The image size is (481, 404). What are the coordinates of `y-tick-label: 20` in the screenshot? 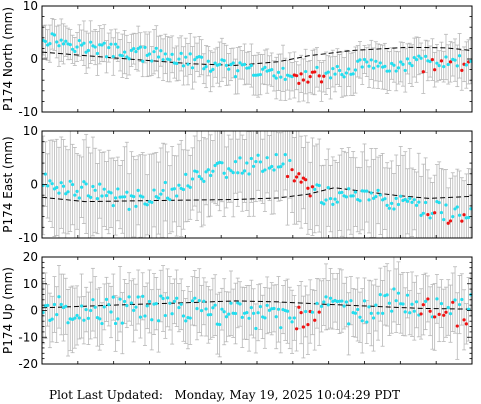 It's located at (30, 257).